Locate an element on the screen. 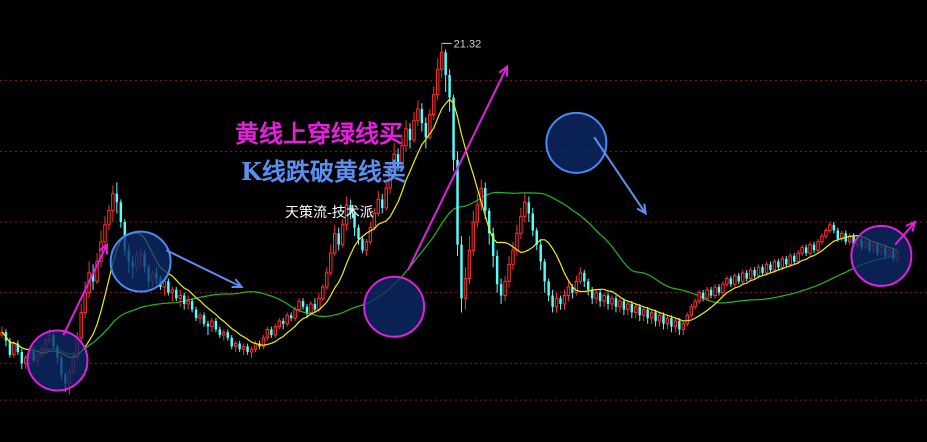 The image size is (927, 442). sell-signal-circle is located at coordinates (140, 261).